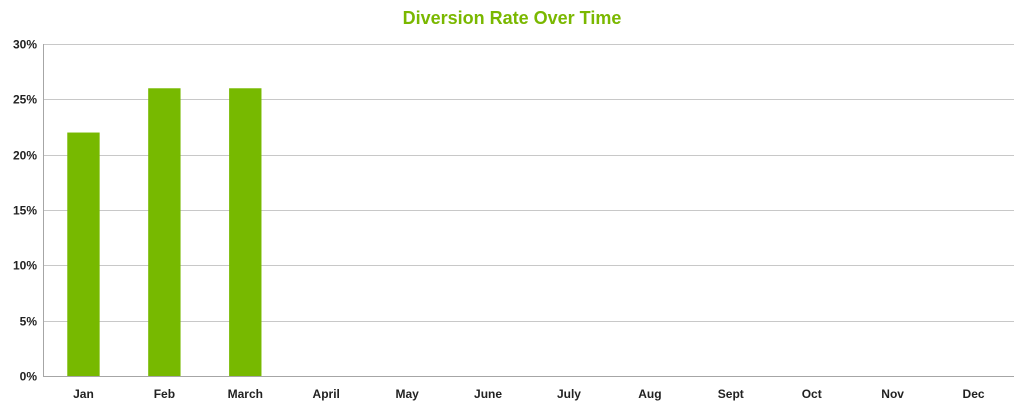 The height and width of the screenshot is (407, 1024). Describe the element at coordinates (326, 394) in the screenshot. I see `x-tick-label: April` at that location.